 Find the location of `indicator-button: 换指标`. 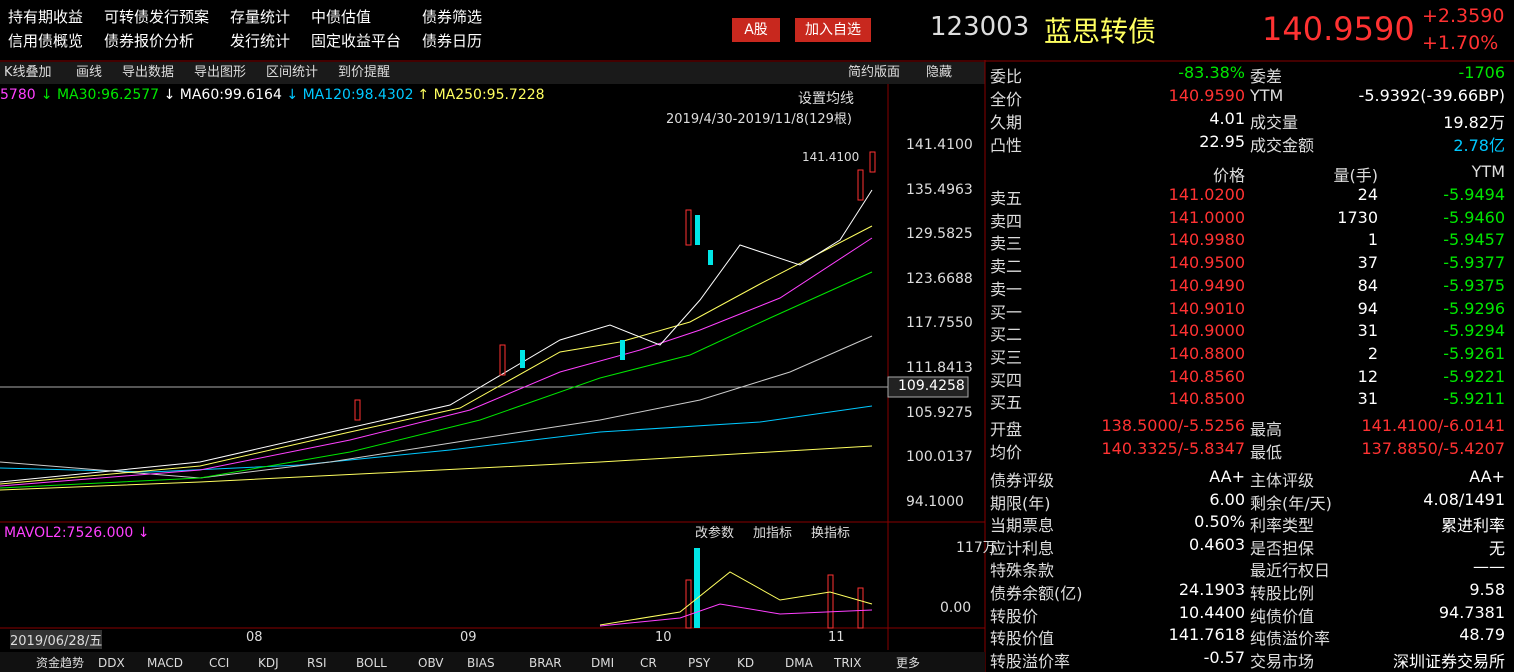

indicator-button: 换指标 is located at coordinates (831, 533).